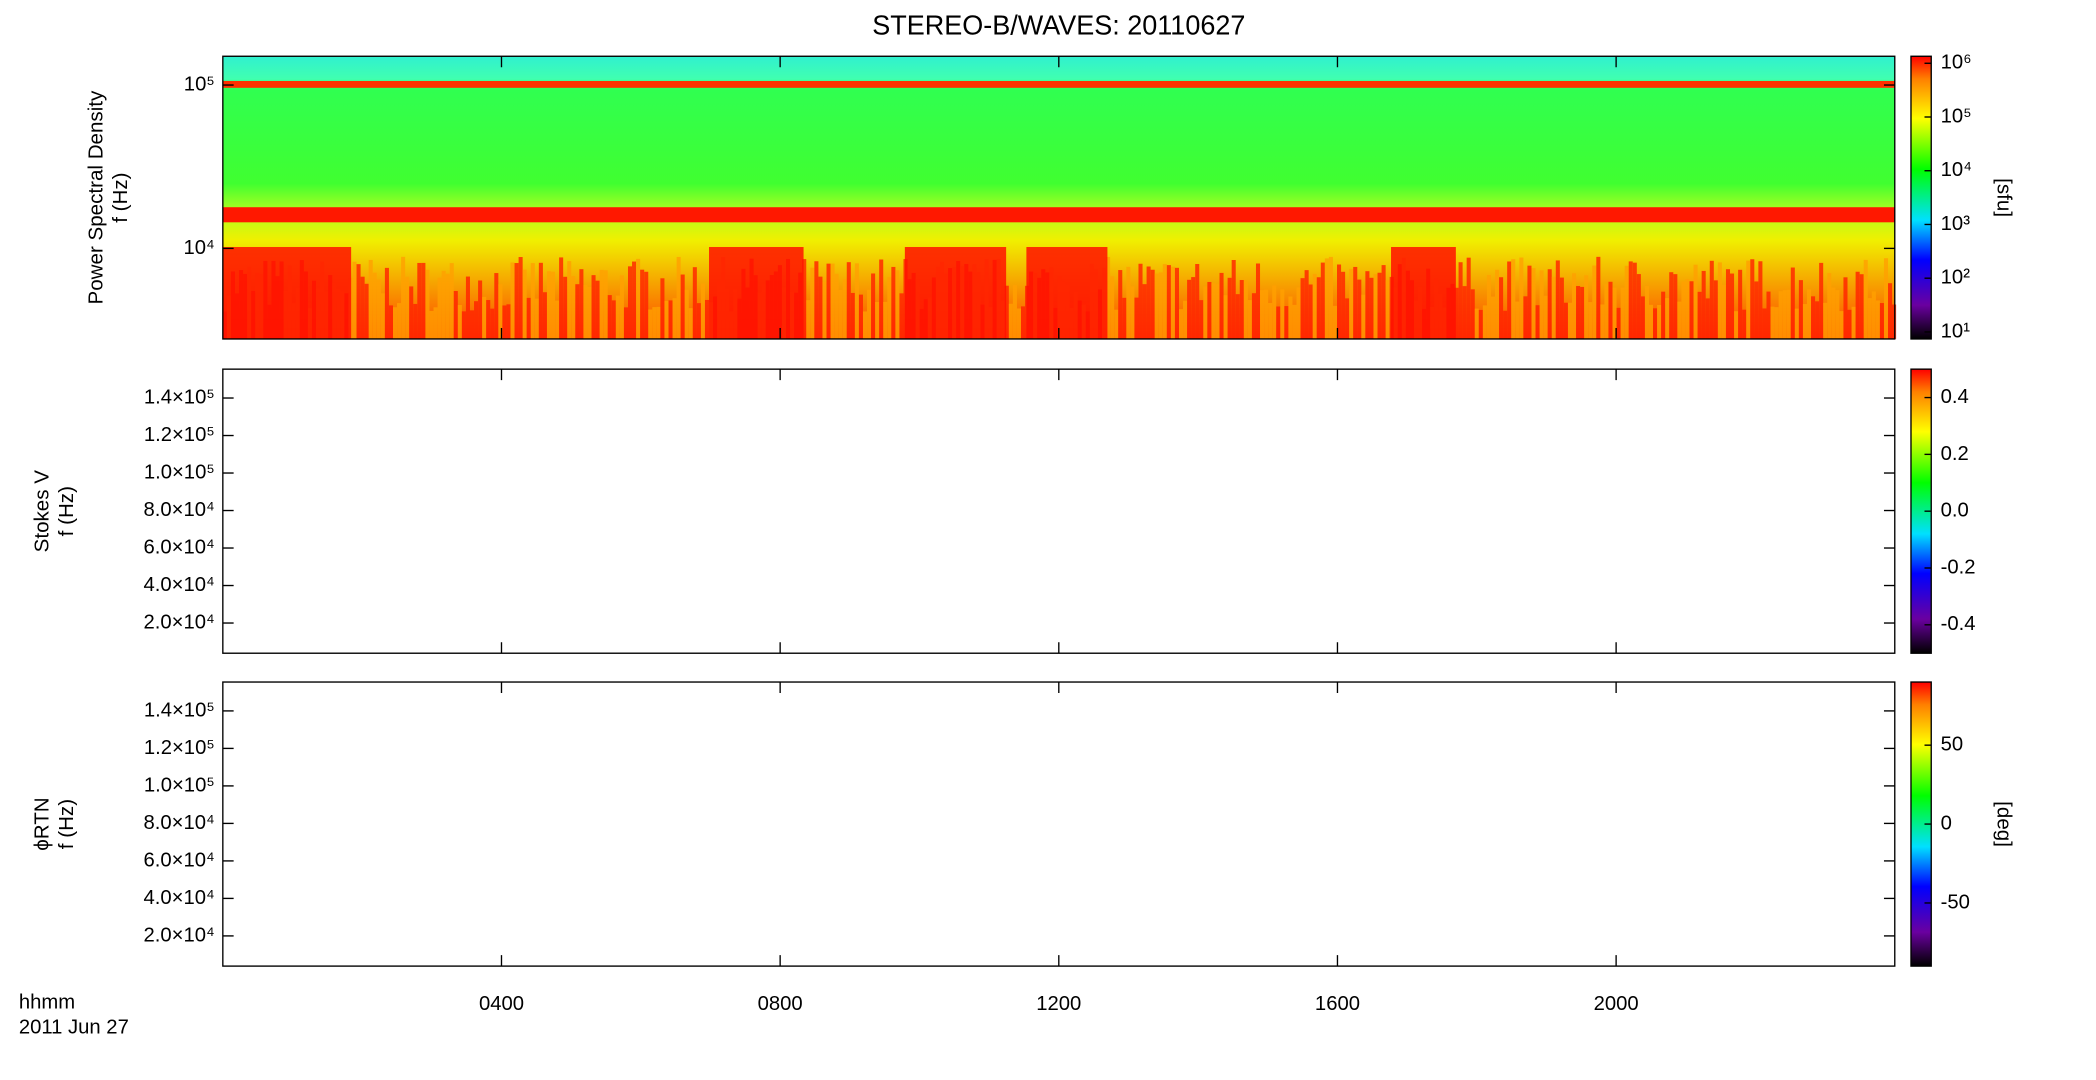 The image size is (2096, 1080). What do you see at coordinates (47, 1002) in the screenshot?
I see `x-axis-label: hhmm` at bounding box center [47, 1002].